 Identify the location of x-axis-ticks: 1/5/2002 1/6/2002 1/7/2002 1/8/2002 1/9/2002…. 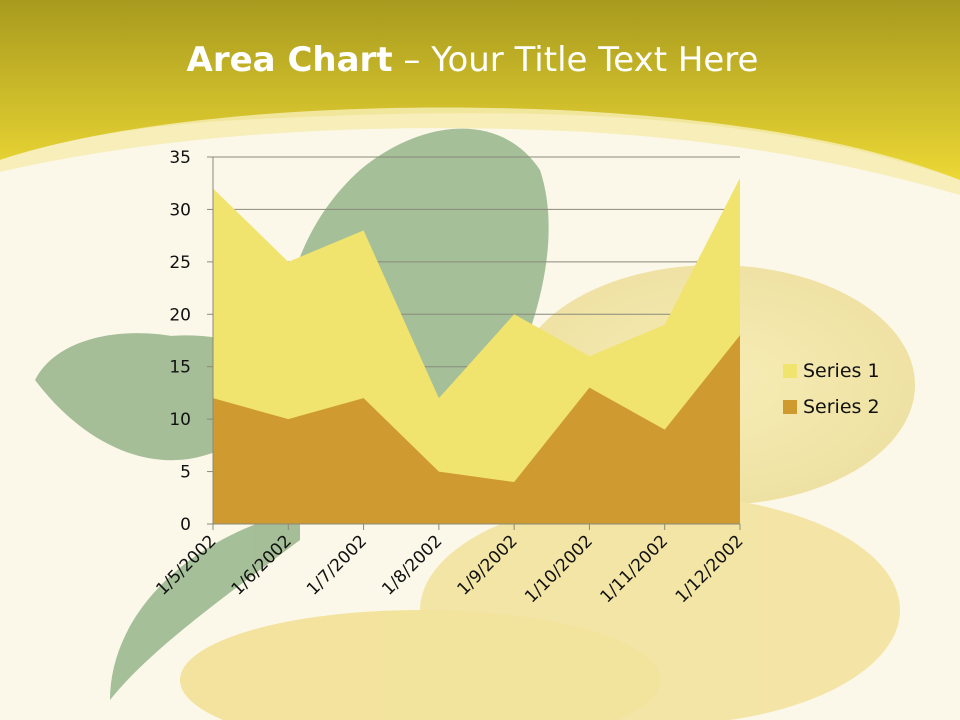
(449, 569).